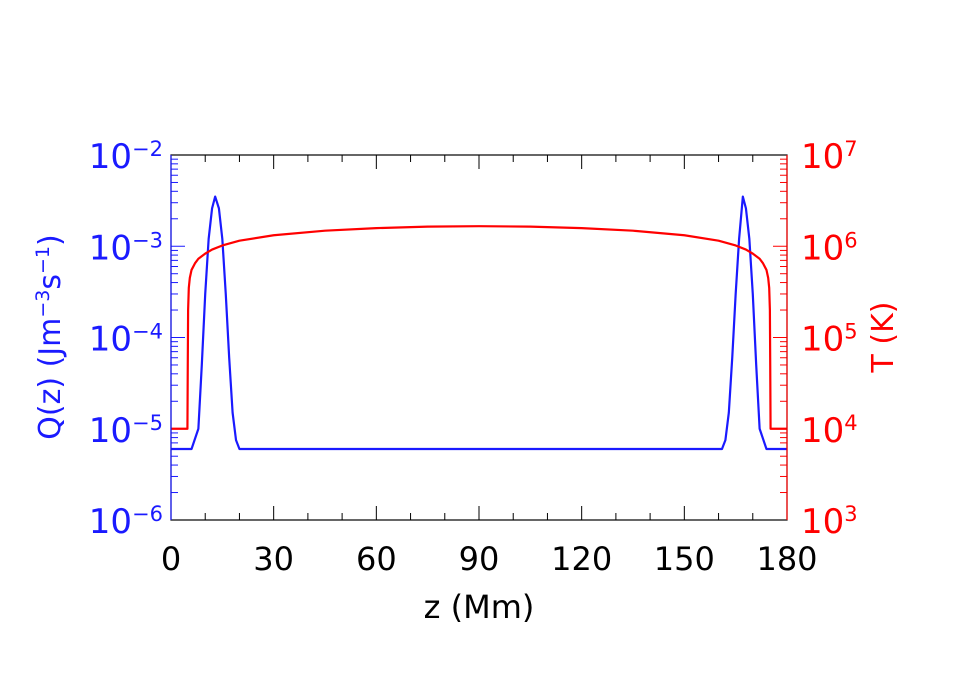  I want to click on y-left-title-end: ), so click(50, 240).